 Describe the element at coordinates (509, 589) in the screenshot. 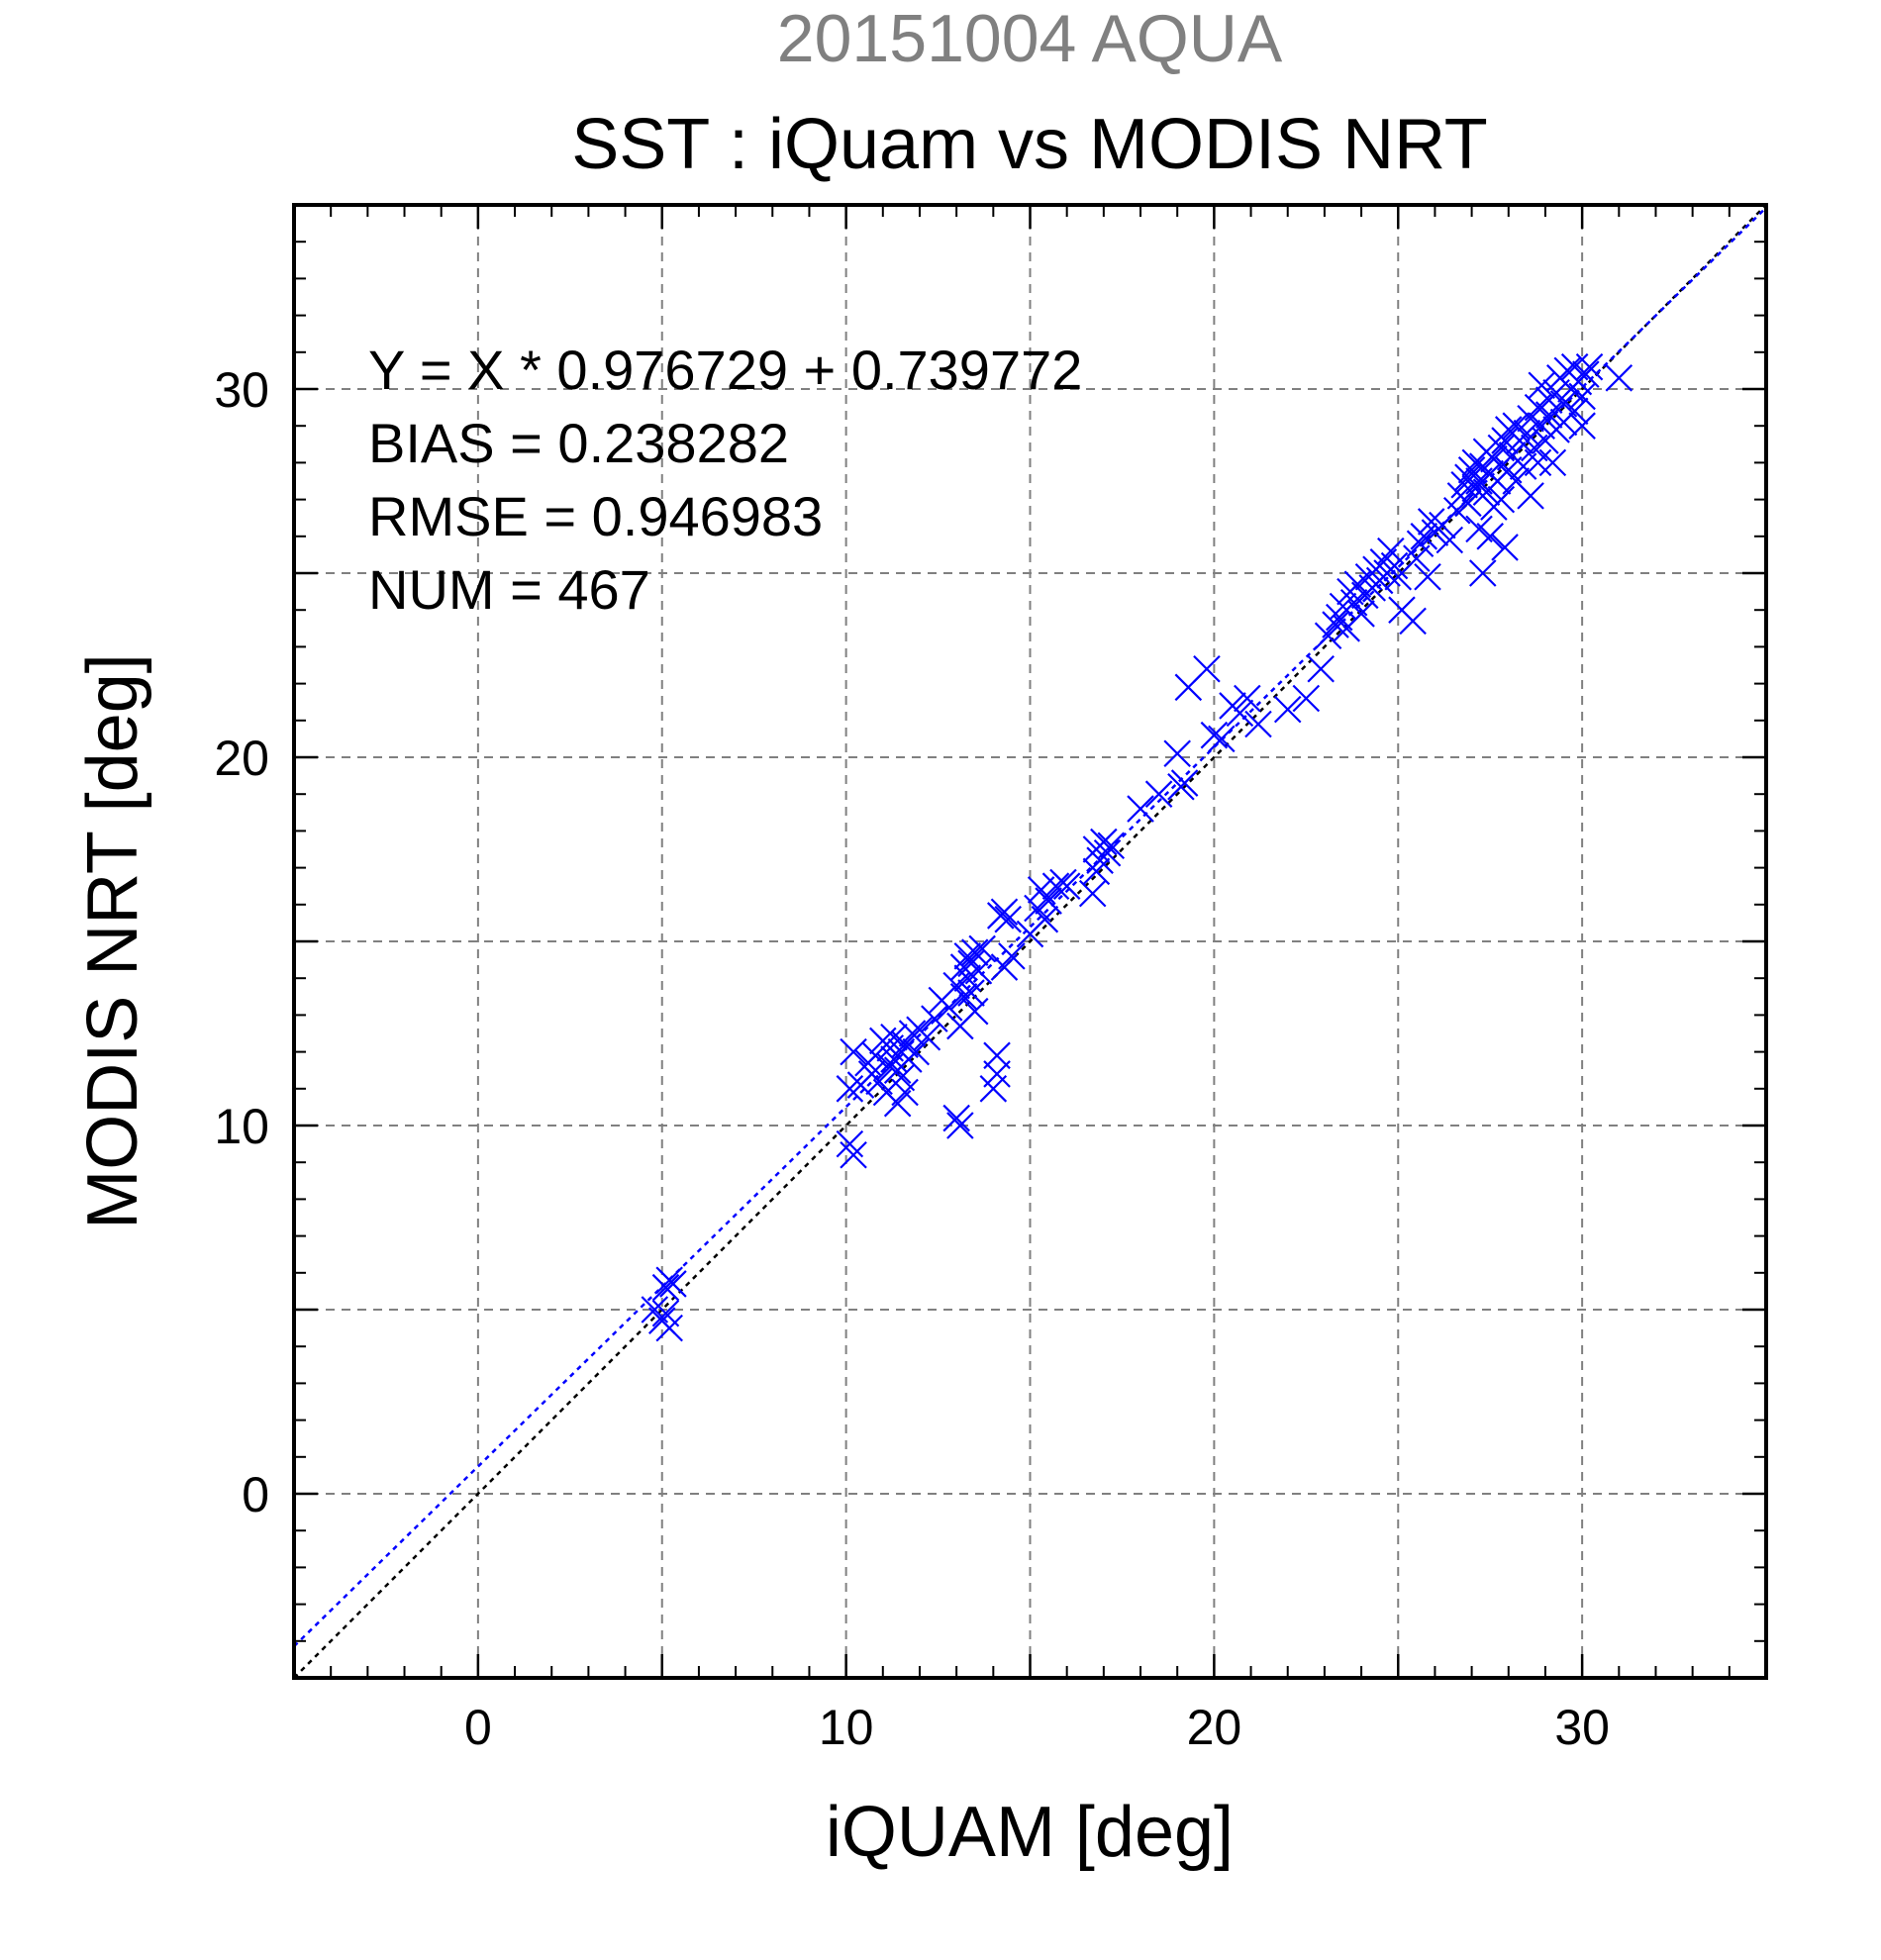

I see `num-text: NUM = 467` at that location.